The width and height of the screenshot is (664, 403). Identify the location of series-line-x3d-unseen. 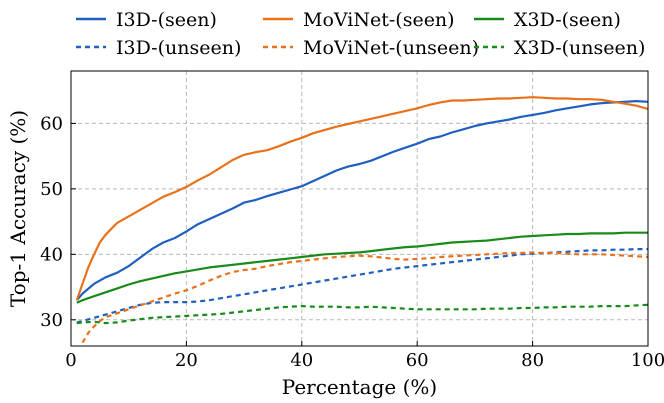
(362, 314).